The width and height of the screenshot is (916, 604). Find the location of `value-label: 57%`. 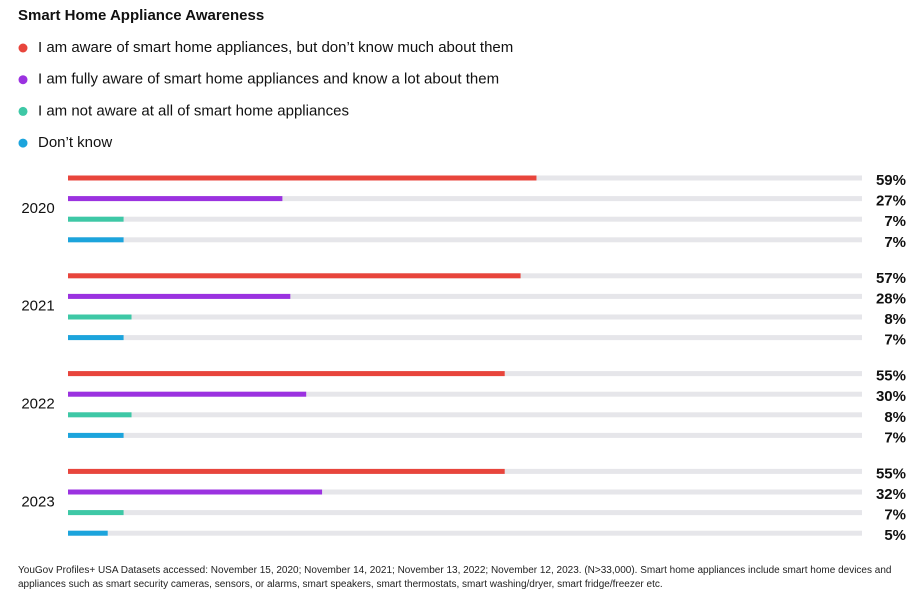

value-label: 57% is located at coordinates (891, 278).